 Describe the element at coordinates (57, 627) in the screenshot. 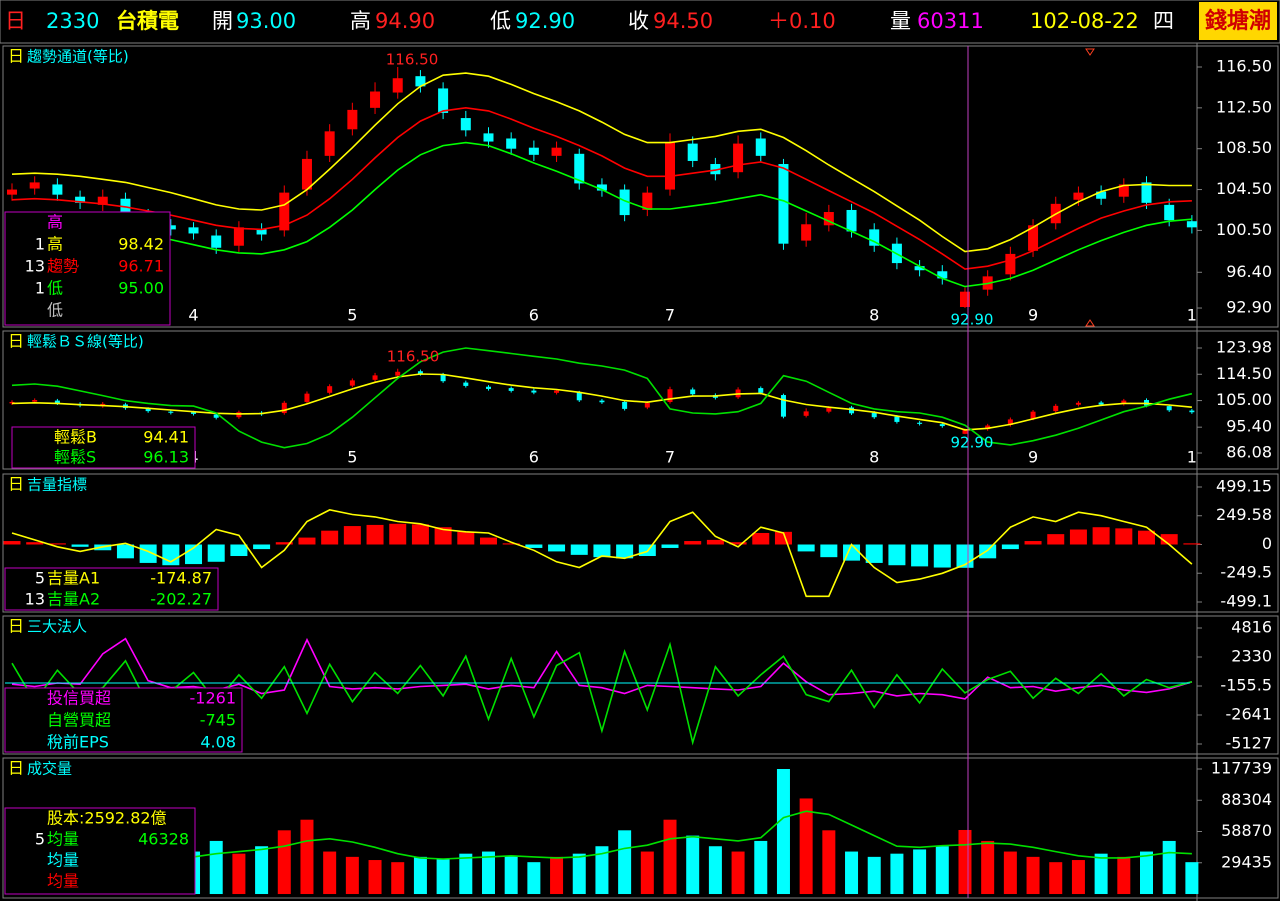

I see `panel-title: 三大法人` at that location.